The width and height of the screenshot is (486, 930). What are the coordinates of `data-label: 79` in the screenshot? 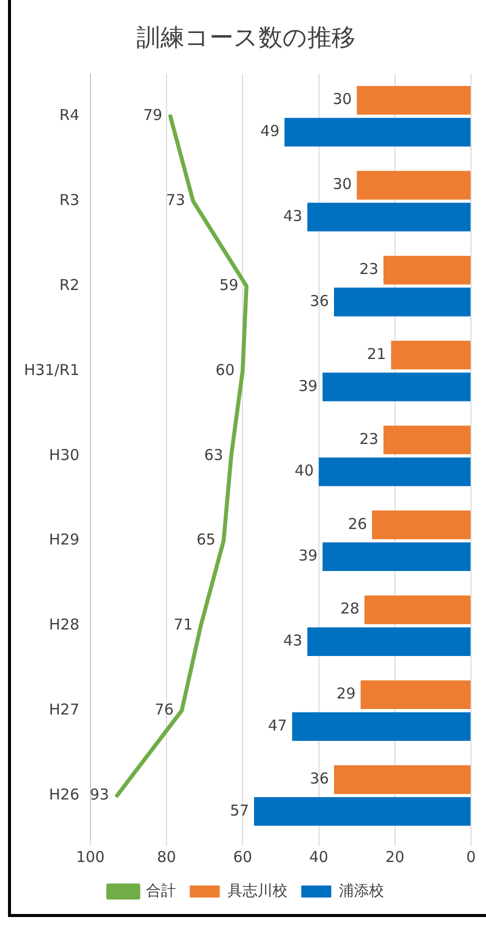 It's located at (152, 115).